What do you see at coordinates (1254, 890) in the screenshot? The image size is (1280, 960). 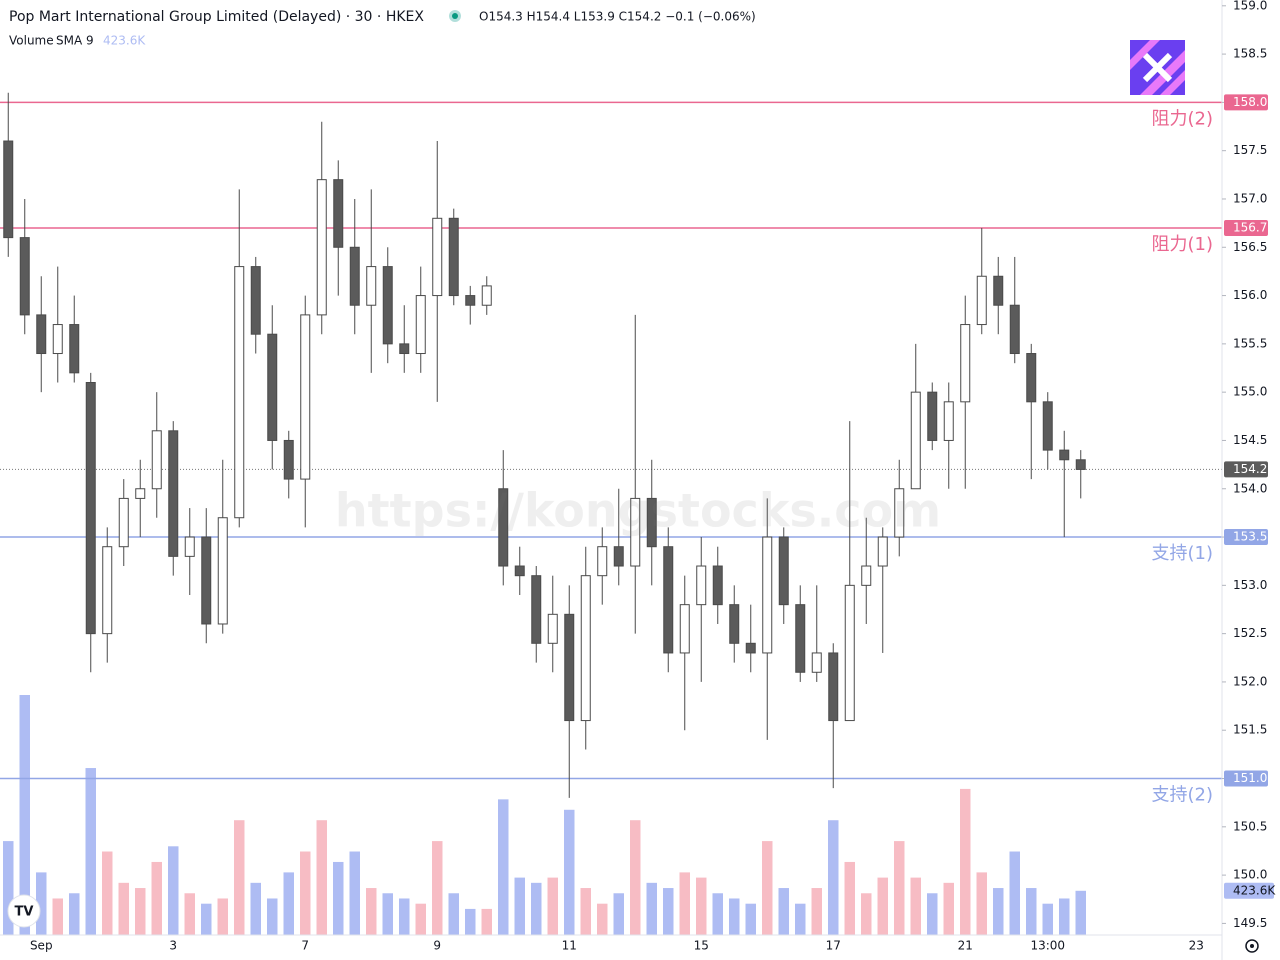 I see `volume-badge-label: 423.6K` at bounding box center [1254, 890].